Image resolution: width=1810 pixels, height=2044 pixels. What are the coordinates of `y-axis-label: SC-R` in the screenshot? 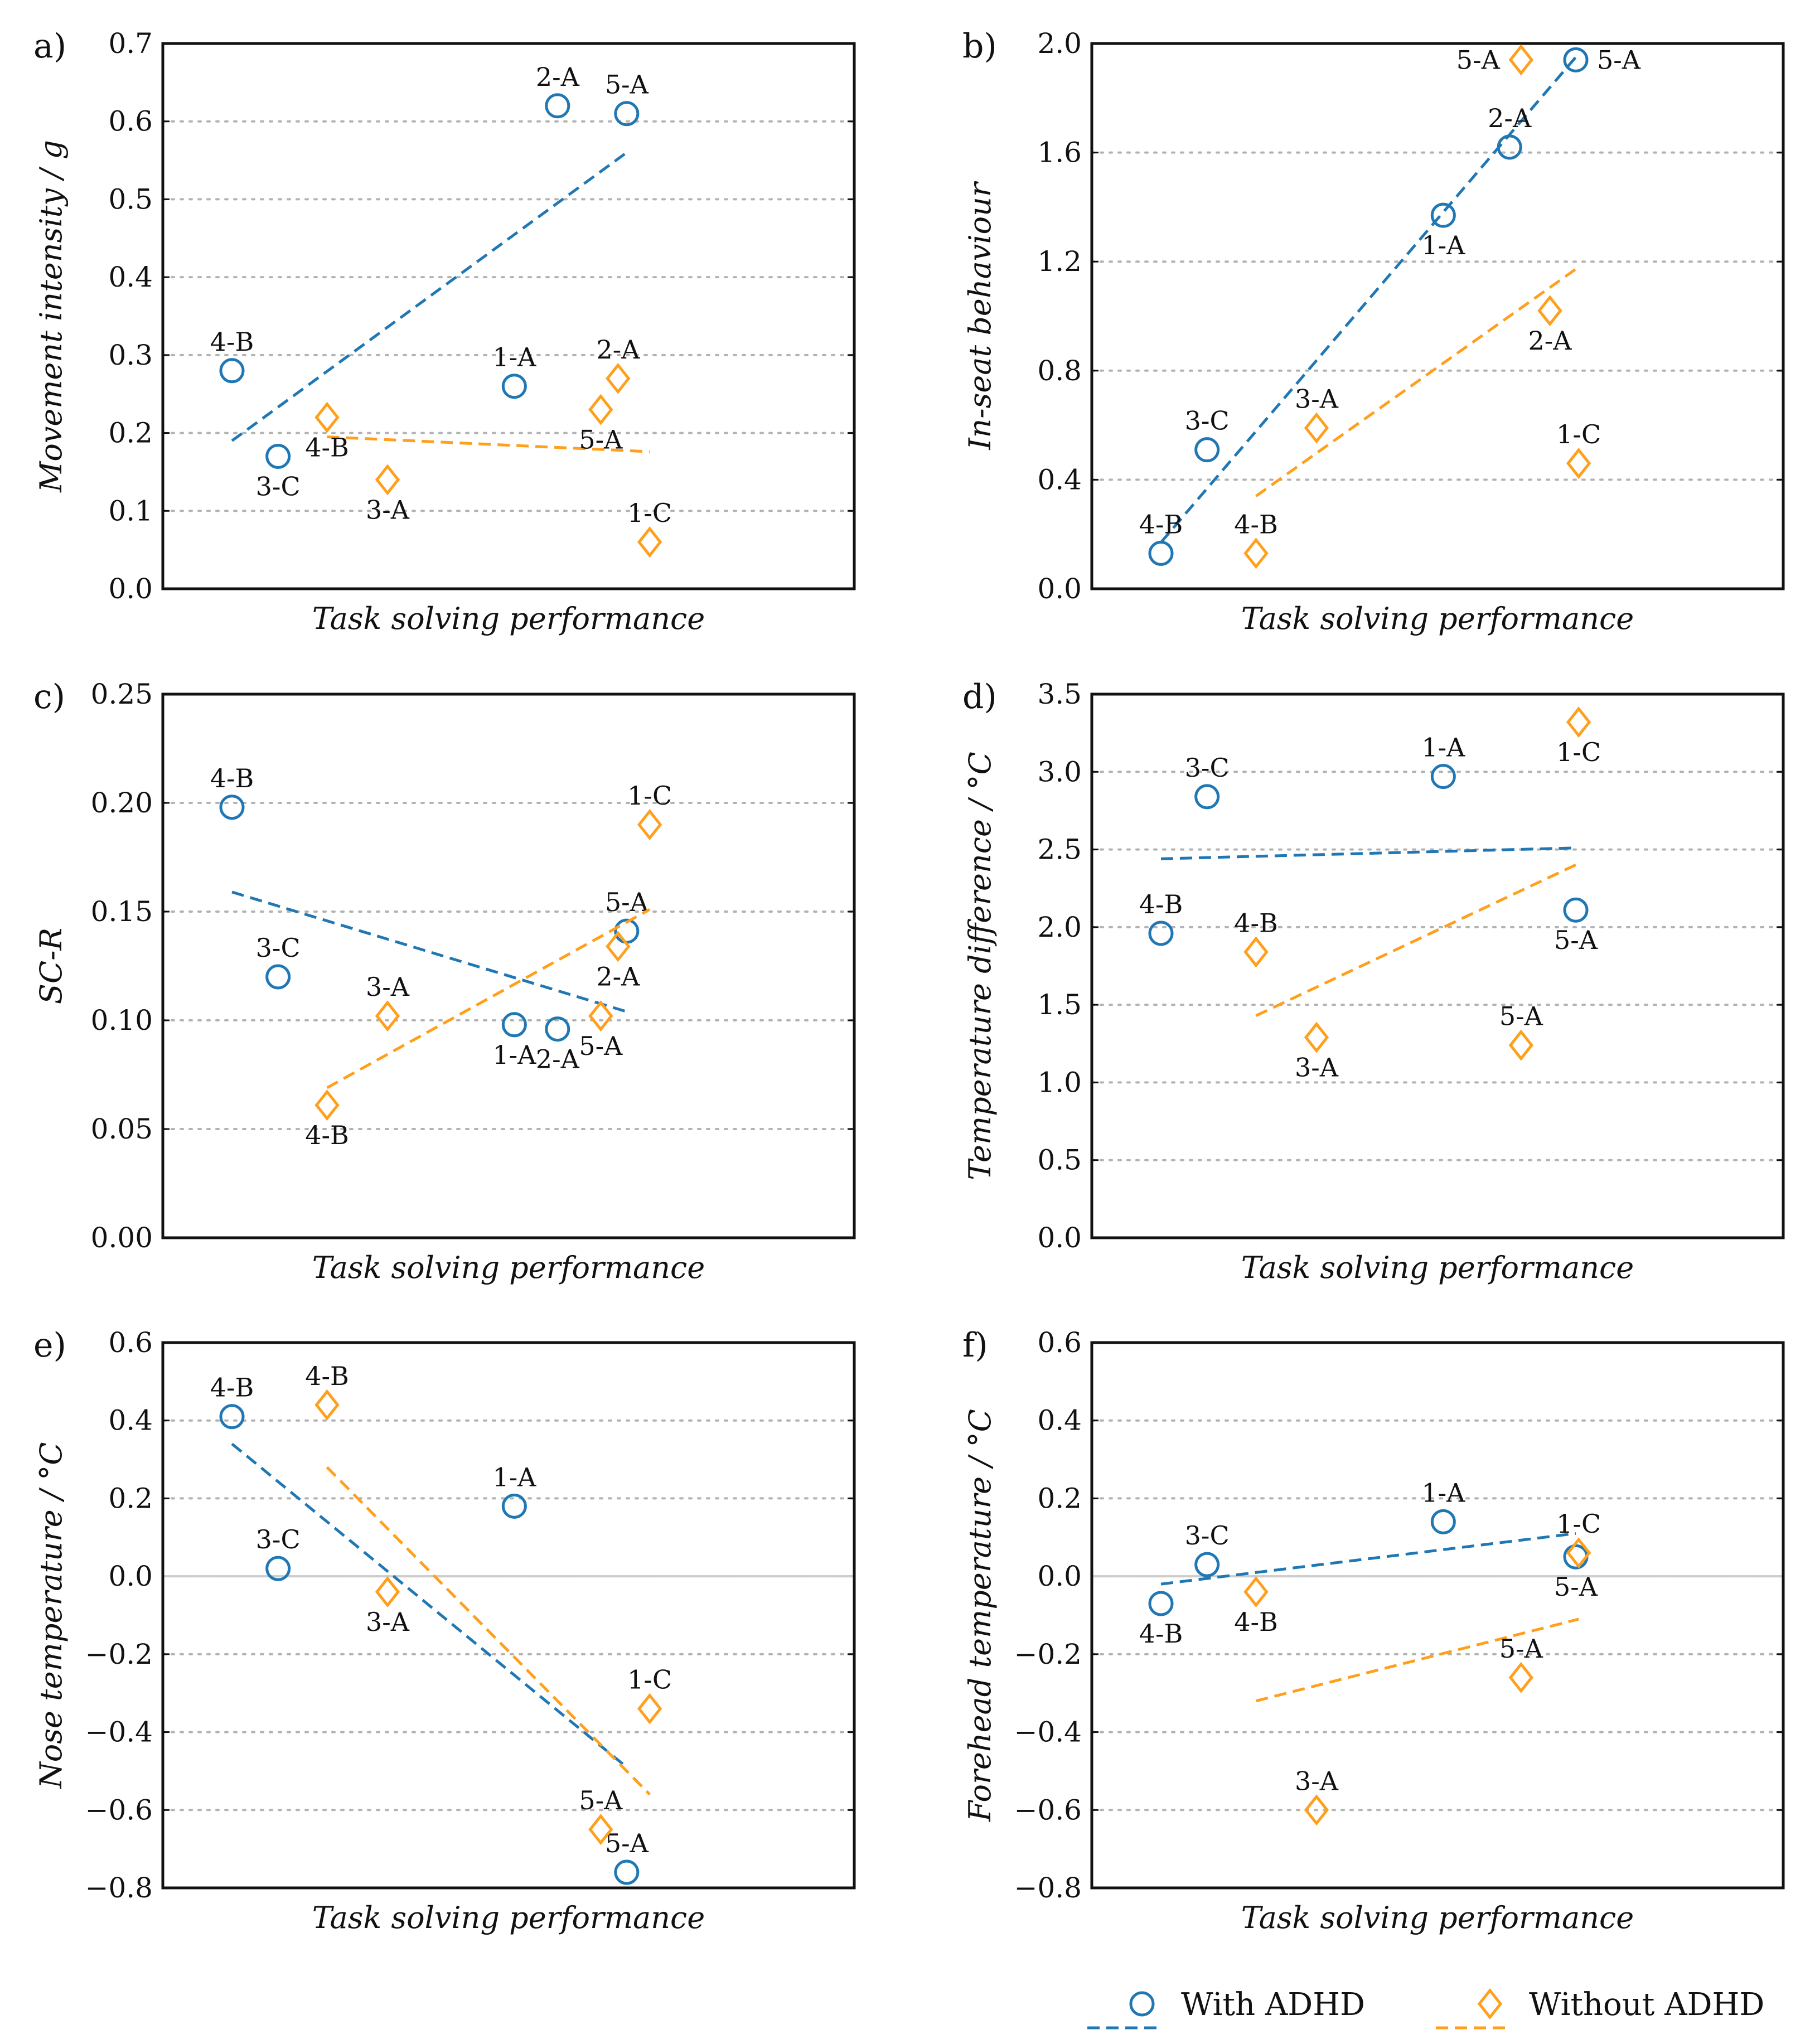 It's located at (51, 966).